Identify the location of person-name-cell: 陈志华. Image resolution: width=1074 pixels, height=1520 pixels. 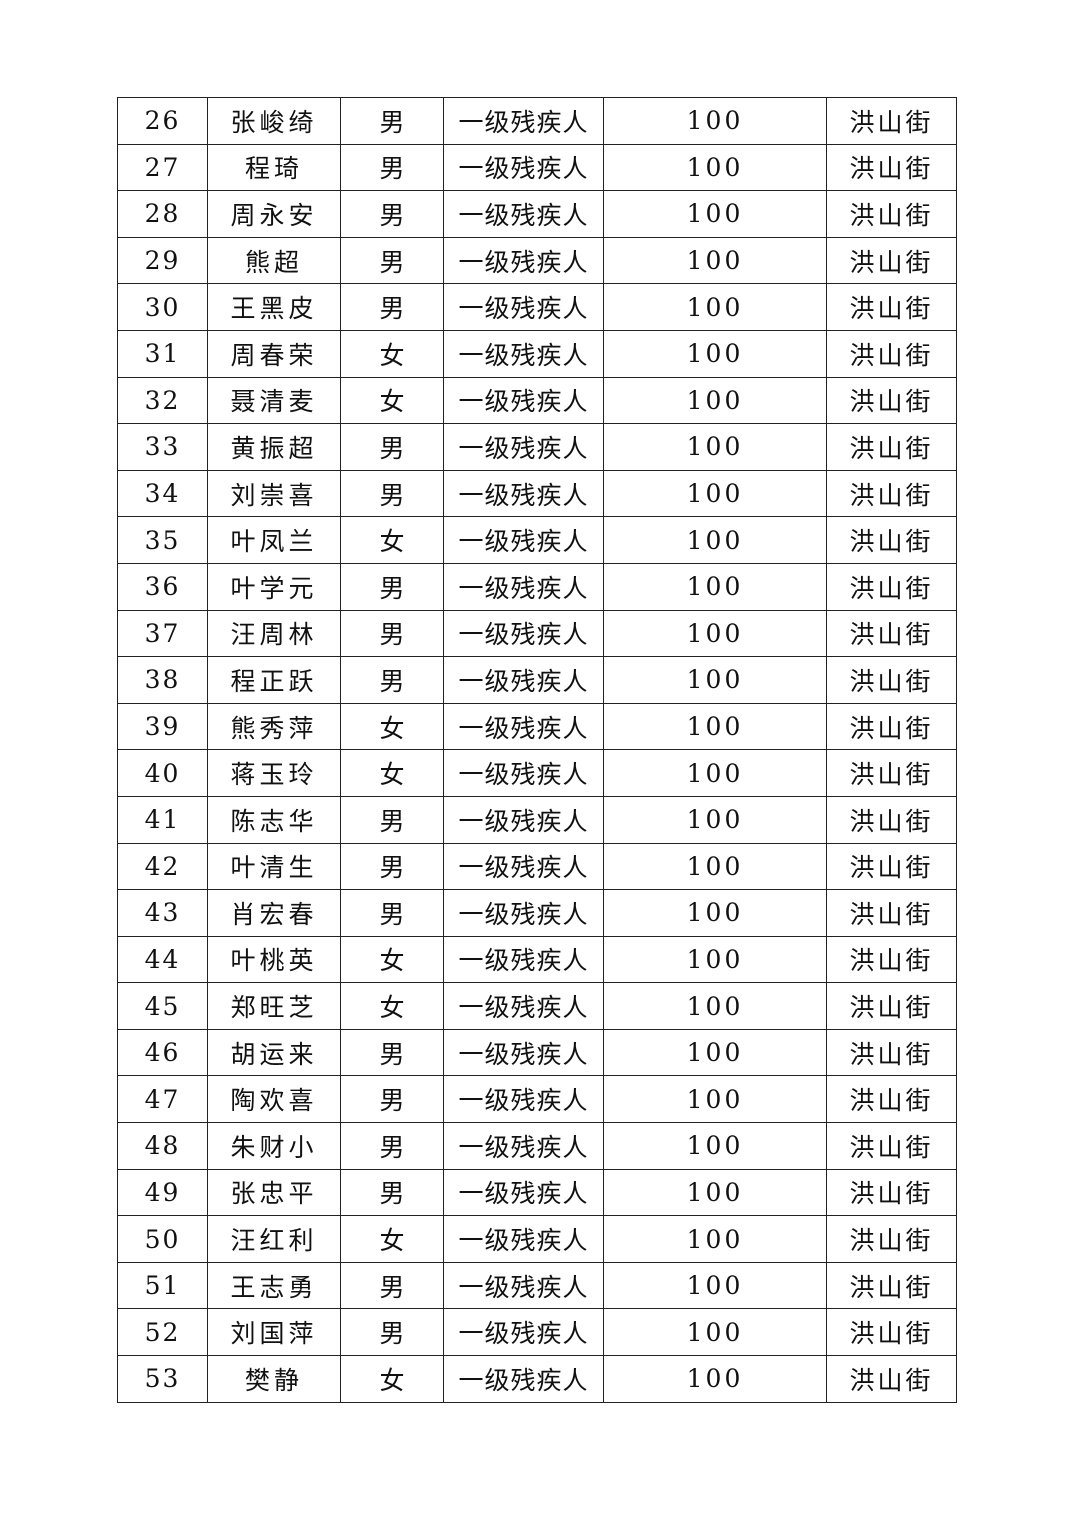
(274, 819).